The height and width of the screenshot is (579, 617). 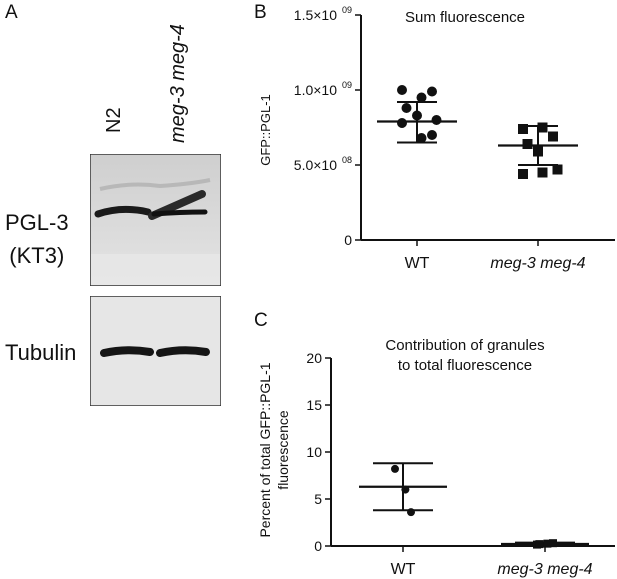 I want to click on blot-label-pgl3-line1: PGL-3, so click(x=37, y=222).